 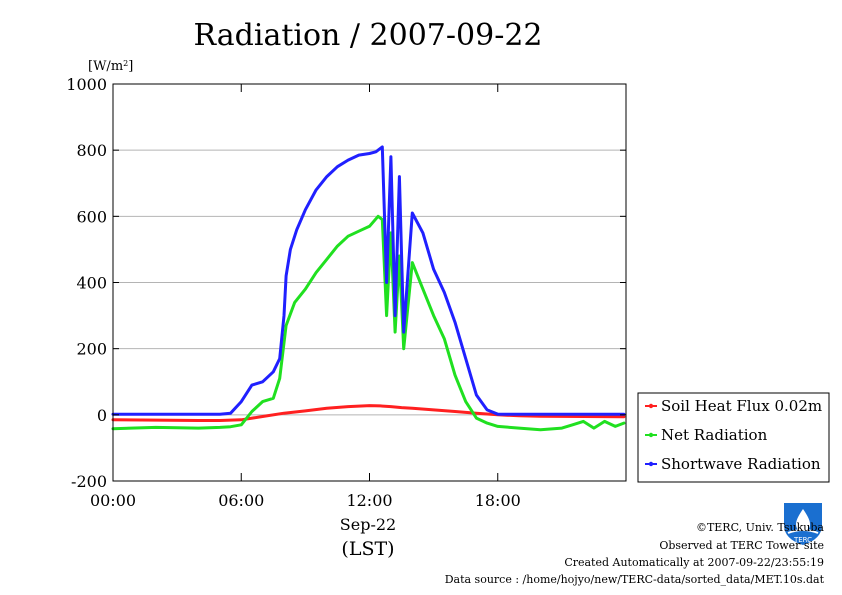 What do you see at coordinates (368, 524) in the screenshot?
I see `x-axis-date-label: Sep-22` at bounding box center [368, 524].